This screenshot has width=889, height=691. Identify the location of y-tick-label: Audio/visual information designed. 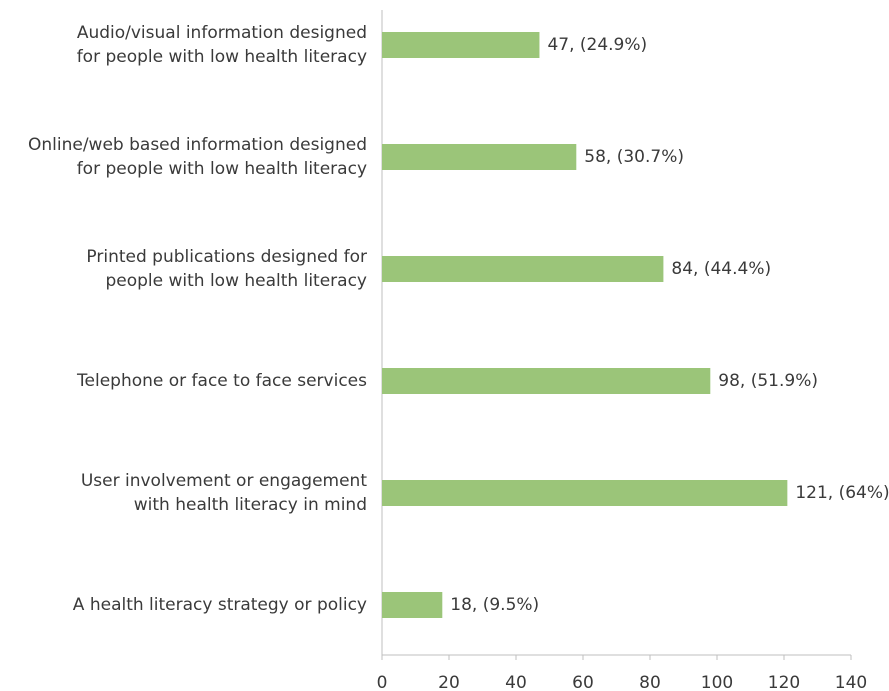
(222, 33).